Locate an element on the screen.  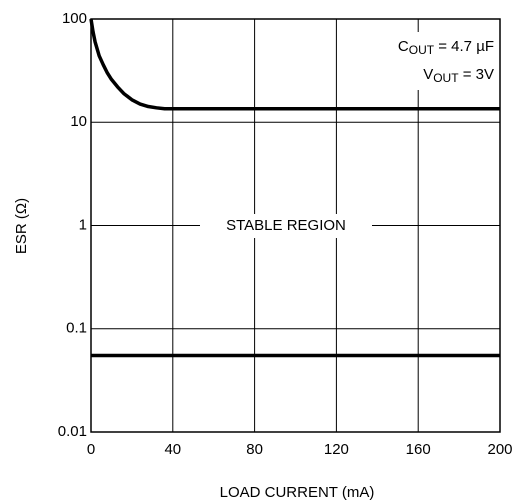
y-tick-label: 0.01 is located at coordinates (72, 431).